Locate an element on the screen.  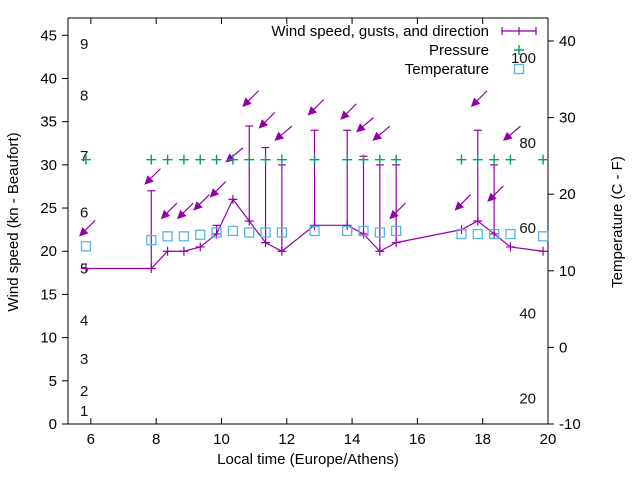
fahrenheit-label: 60 is located at coordinates (527, 228).